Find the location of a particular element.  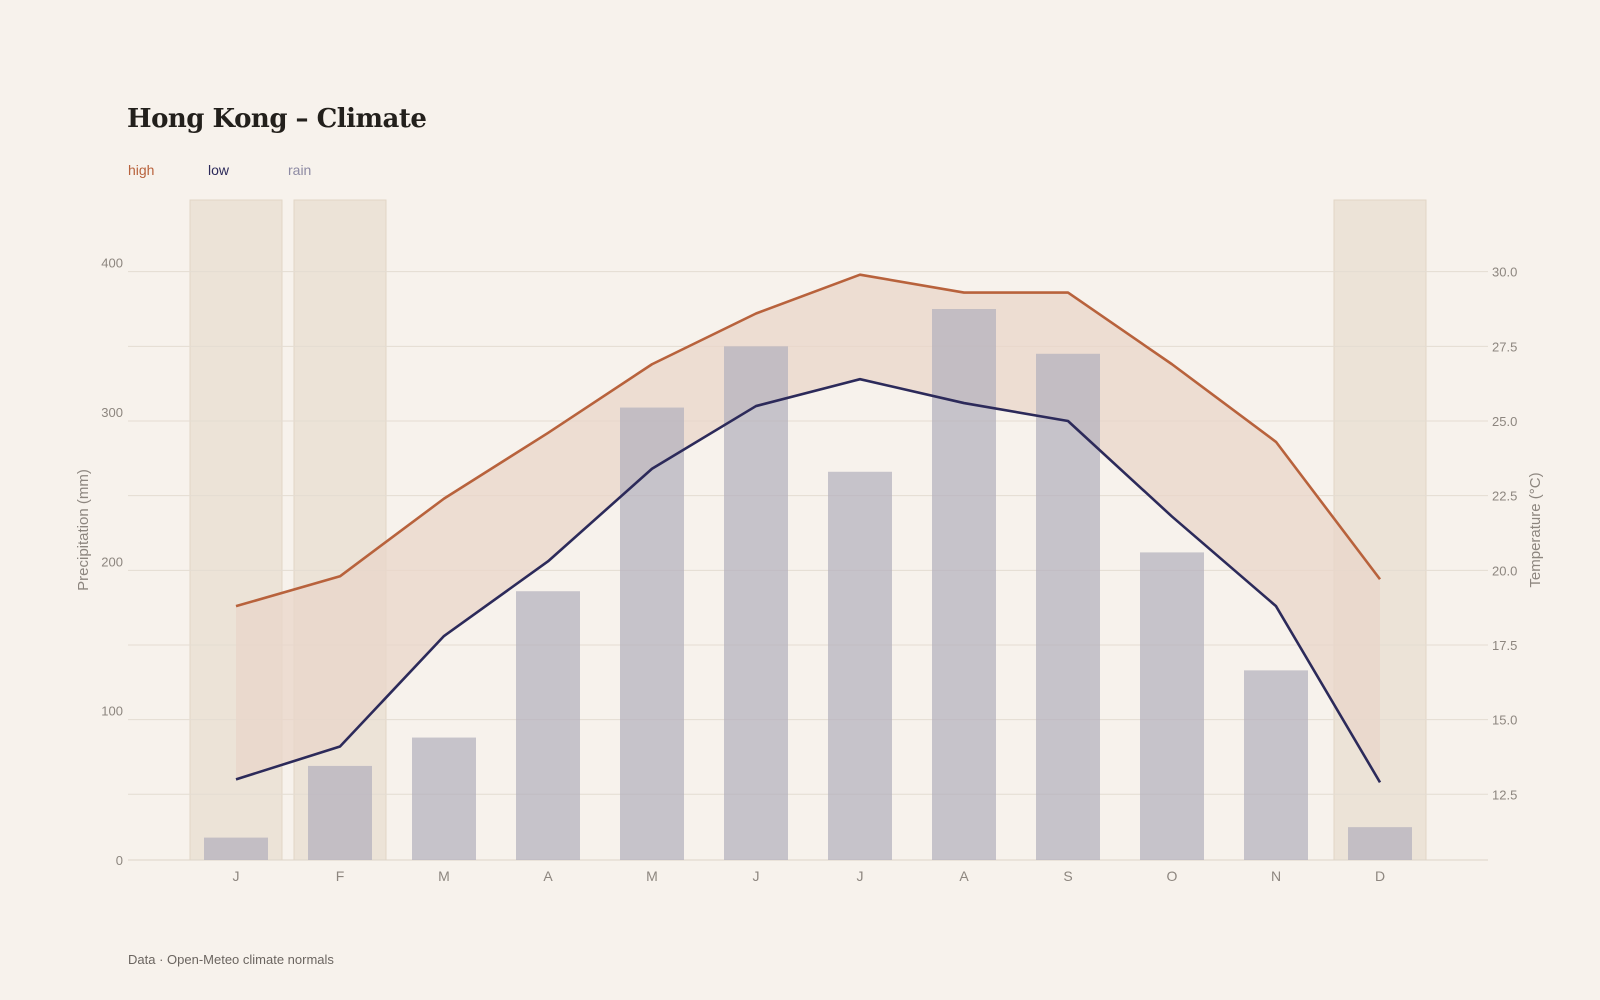

y-right-tick-label-5: 25.0 is located at coordinates (1504, 421).